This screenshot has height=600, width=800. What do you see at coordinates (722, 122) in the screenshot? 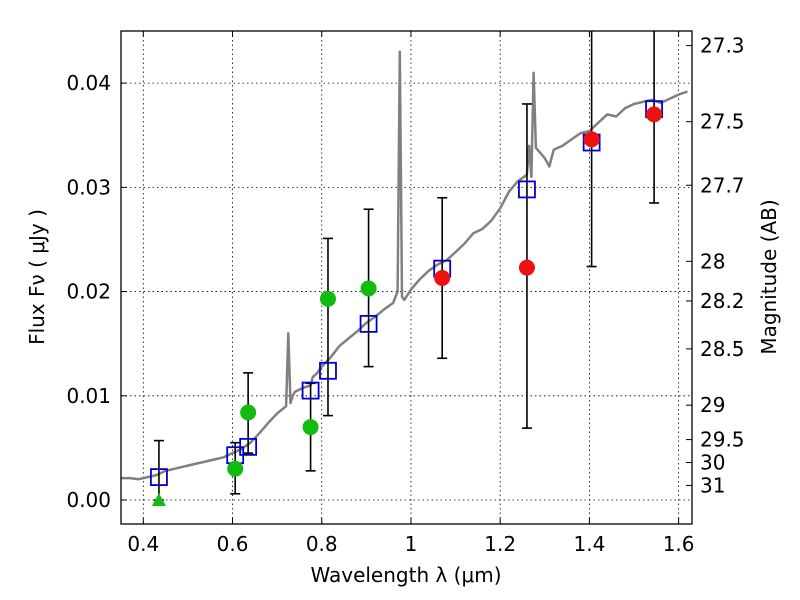
I see `y2-tick-label: 27.5` at bounding box center [722, 122].